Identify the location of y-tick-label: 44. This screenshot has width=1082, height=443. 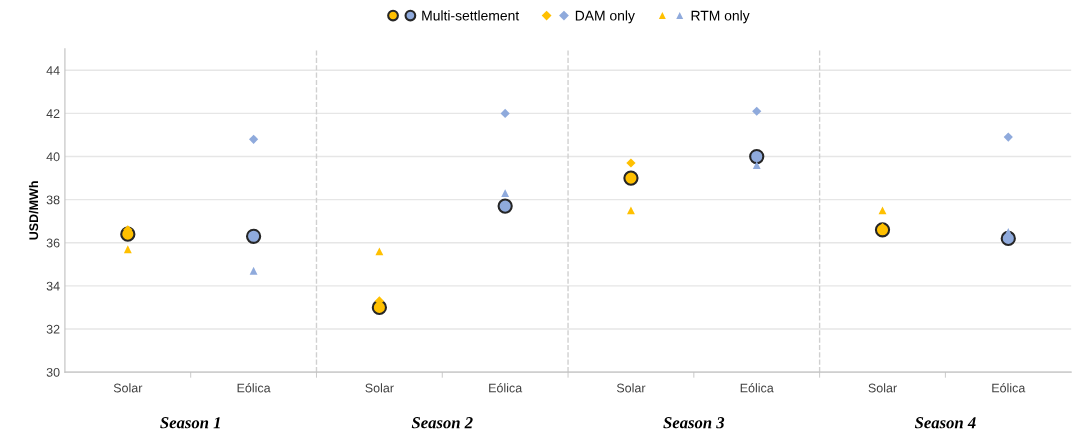
(53, 70).